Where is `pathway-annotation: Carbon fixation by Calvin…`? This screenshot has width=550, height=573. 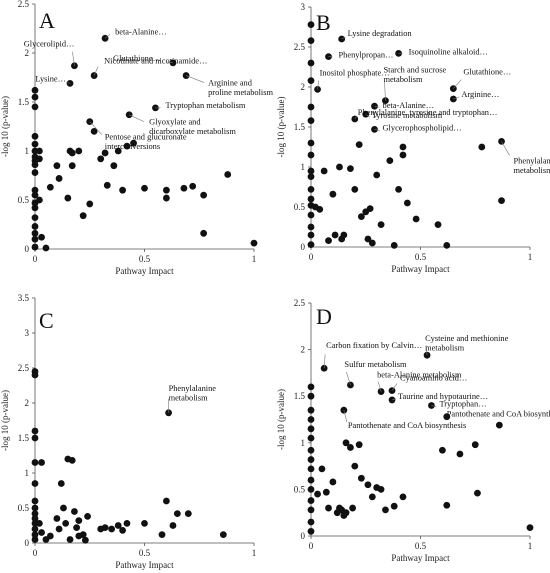
pathway-annotation: Carbon fixation by Calvin… is located at coordinates (374, 345).